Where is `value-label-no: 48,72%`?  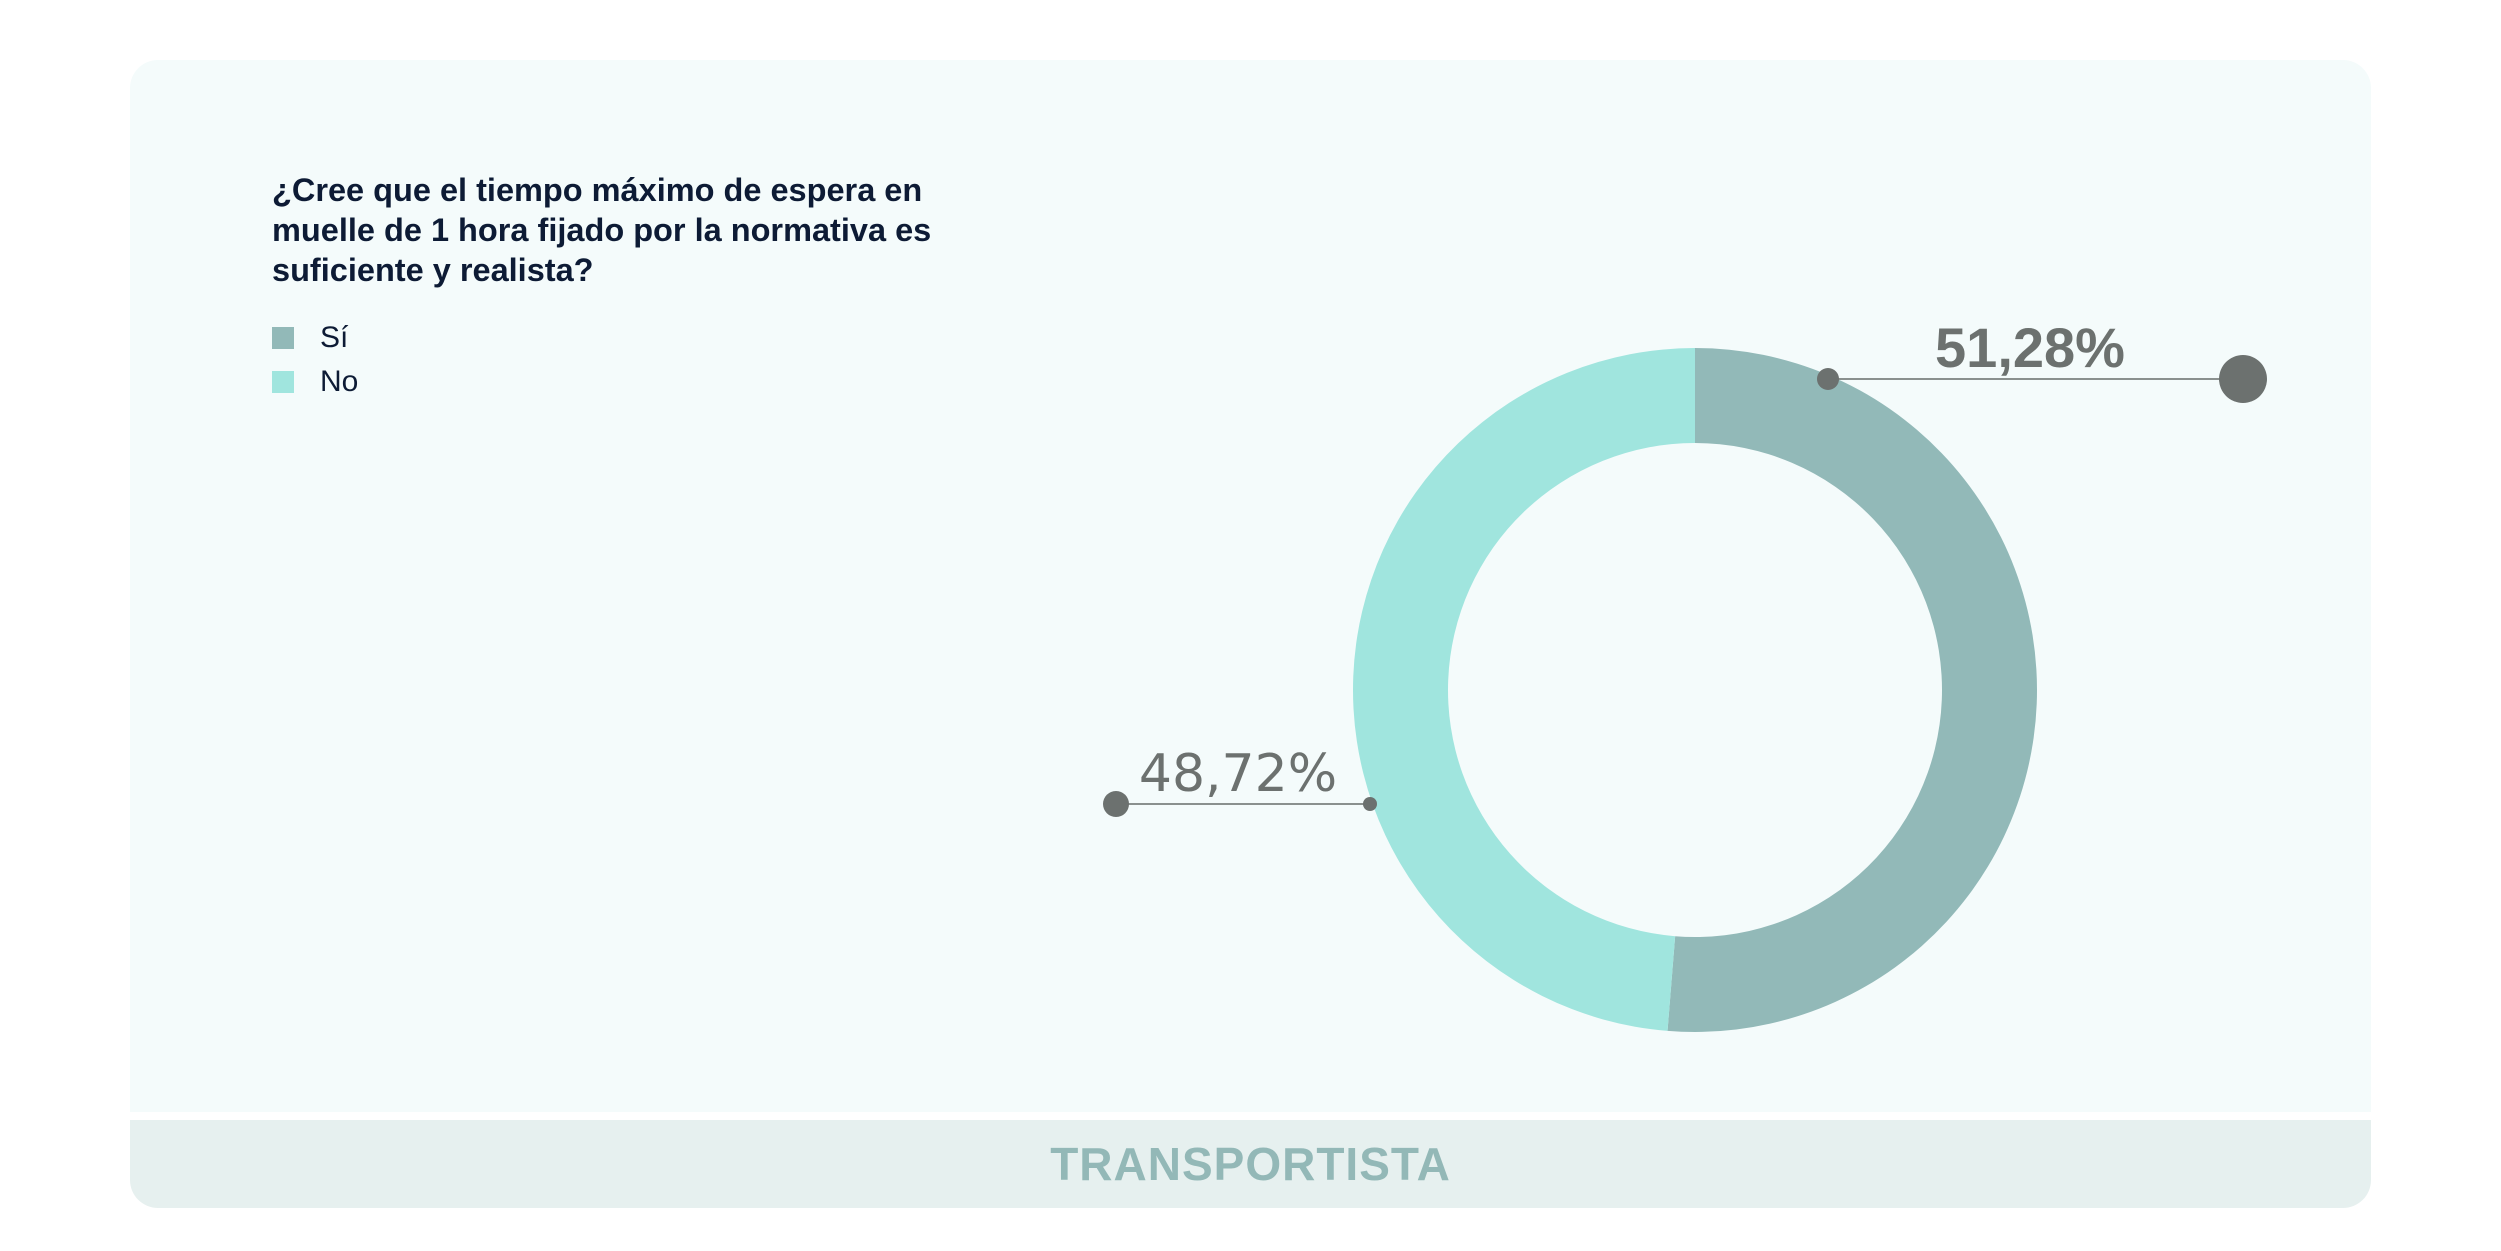
value-label-no: 48,72% is located at coordinates (1238, 774).